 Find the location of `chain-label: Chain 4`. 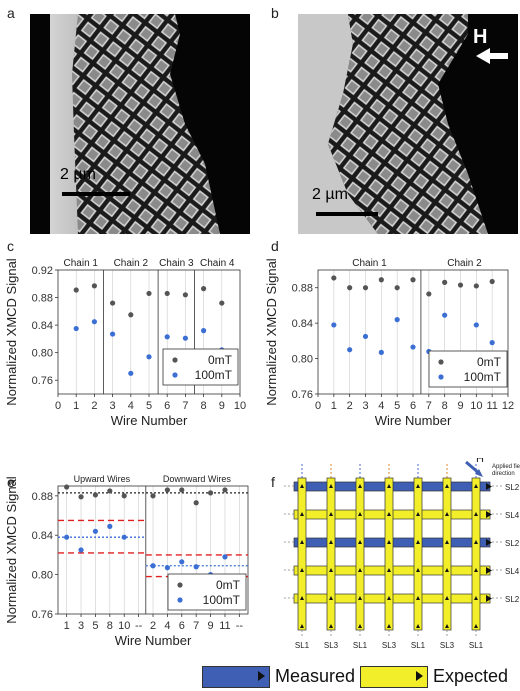

chain-label: Chain 4 is located at coordinates (217, 263).